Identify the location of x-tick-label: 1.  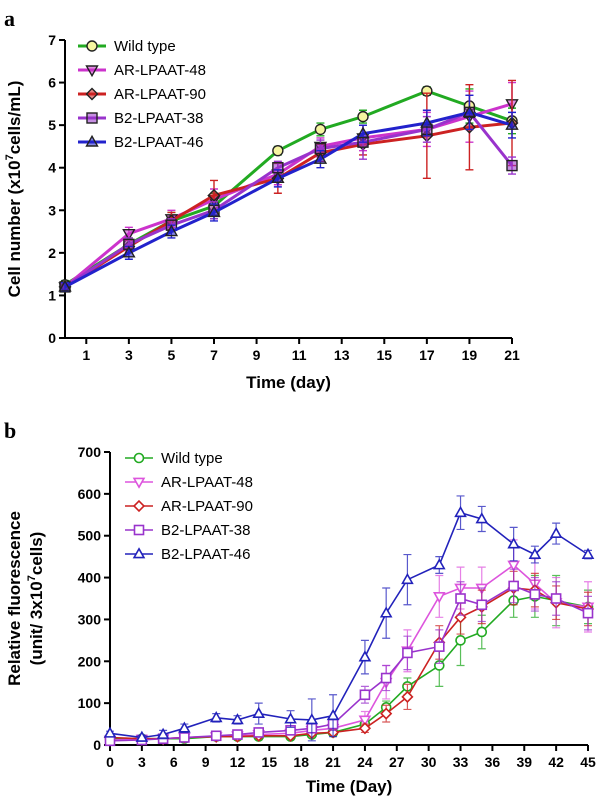
(86, 355).